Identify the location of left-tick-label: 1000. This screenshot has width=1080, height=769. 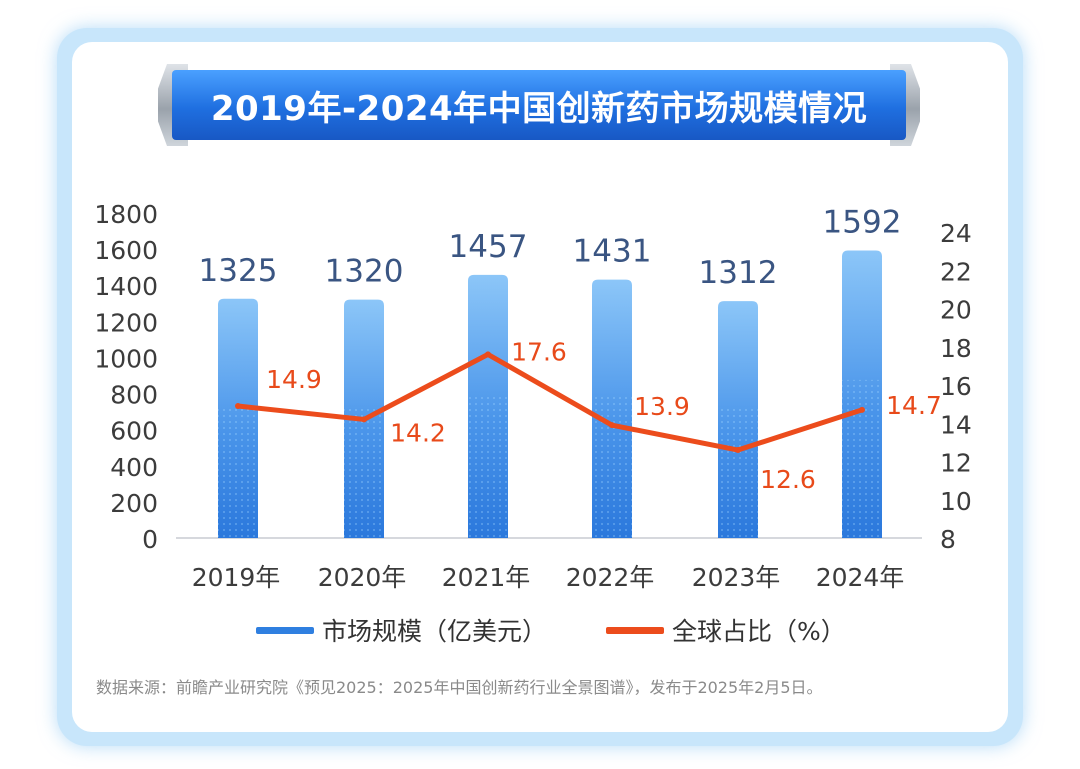
(126, 358).